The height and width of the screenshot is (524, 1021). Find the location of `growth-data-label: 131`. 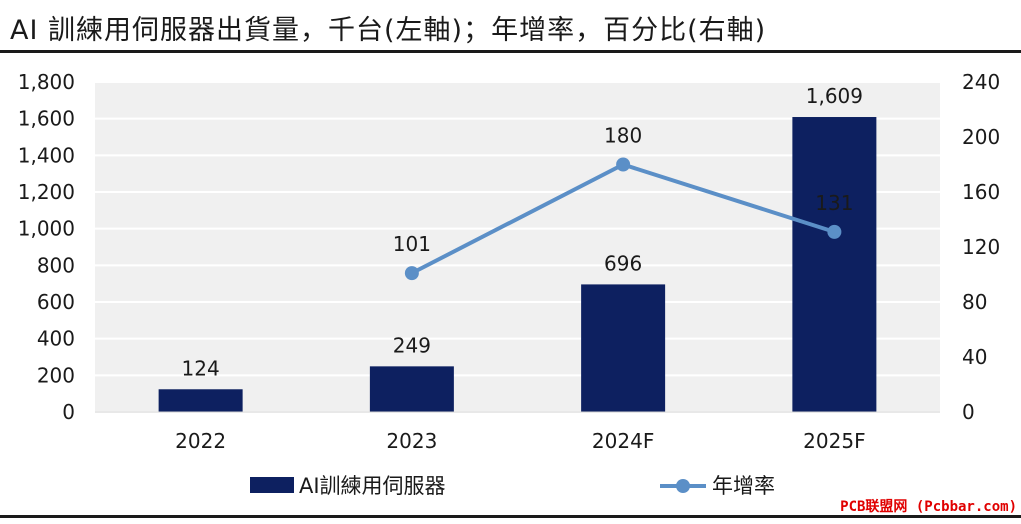

growth-data-label: 131 is located at coordinates (834, 203).